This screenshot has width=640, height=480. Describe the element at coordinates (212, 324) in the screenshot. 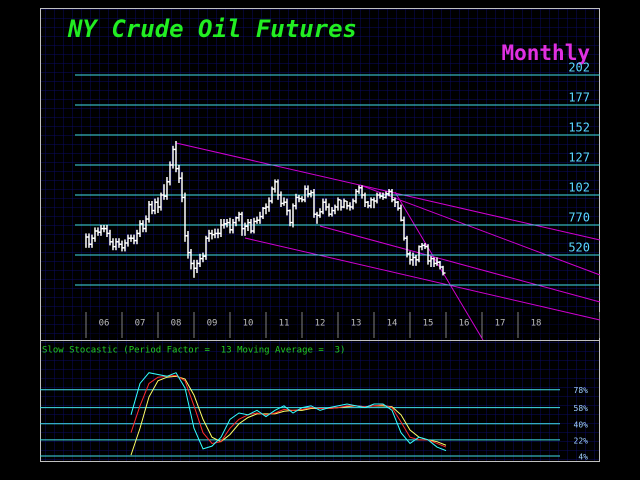

I see `x-tick-label: 09` at that location.